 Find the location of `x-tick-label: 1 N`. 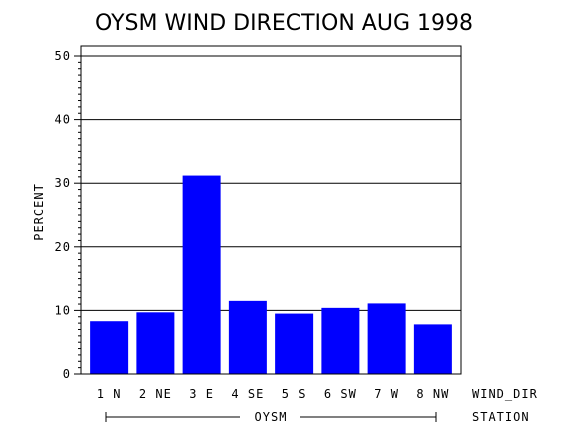

x-tick-label: 1 N is located at coordinates (109, 394).